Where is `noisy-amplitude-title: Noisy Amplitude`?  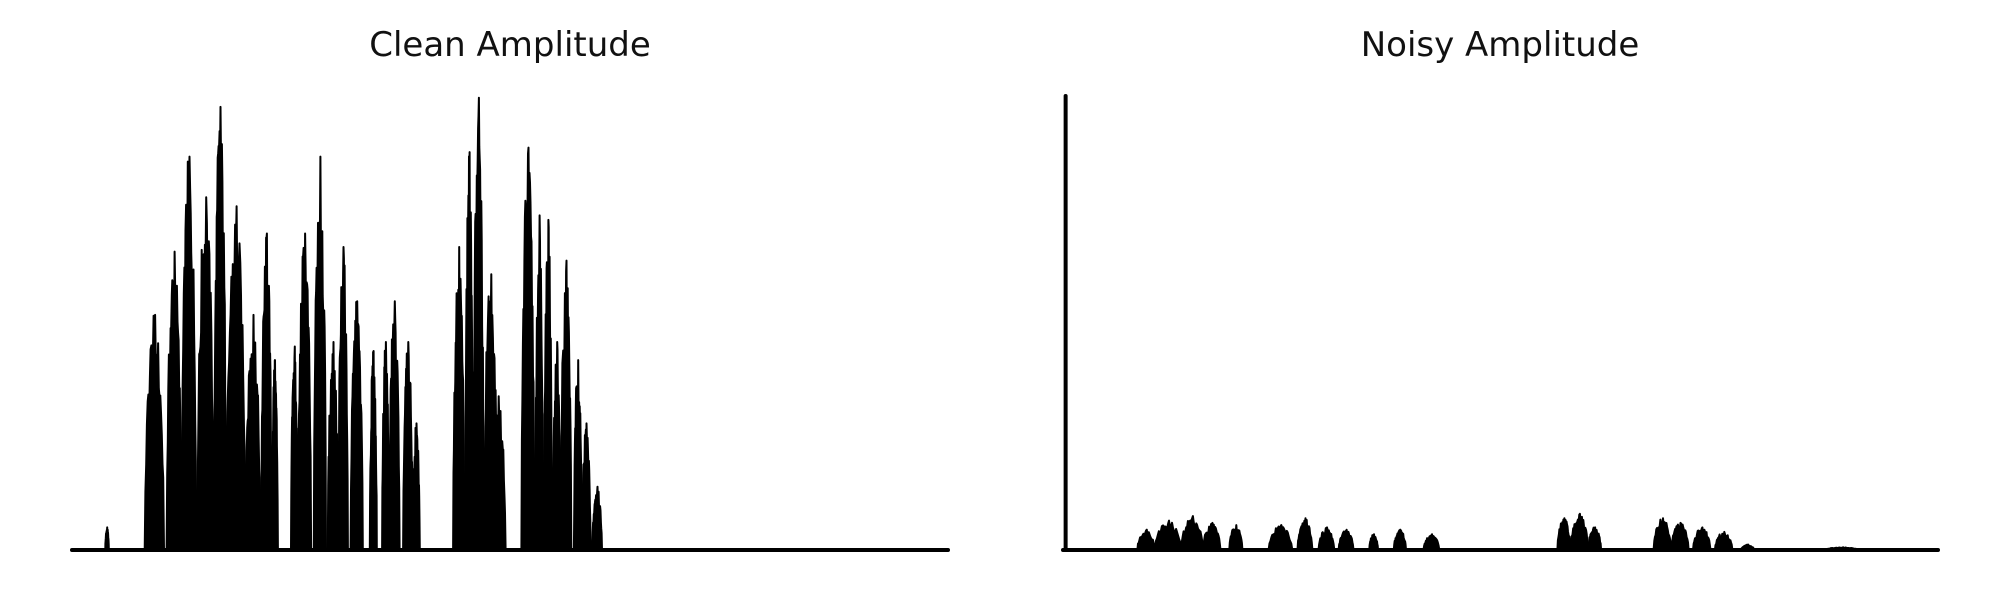 noisy-amplitude-title: Noisy Amplitude is located at coordinates (1500, 45).